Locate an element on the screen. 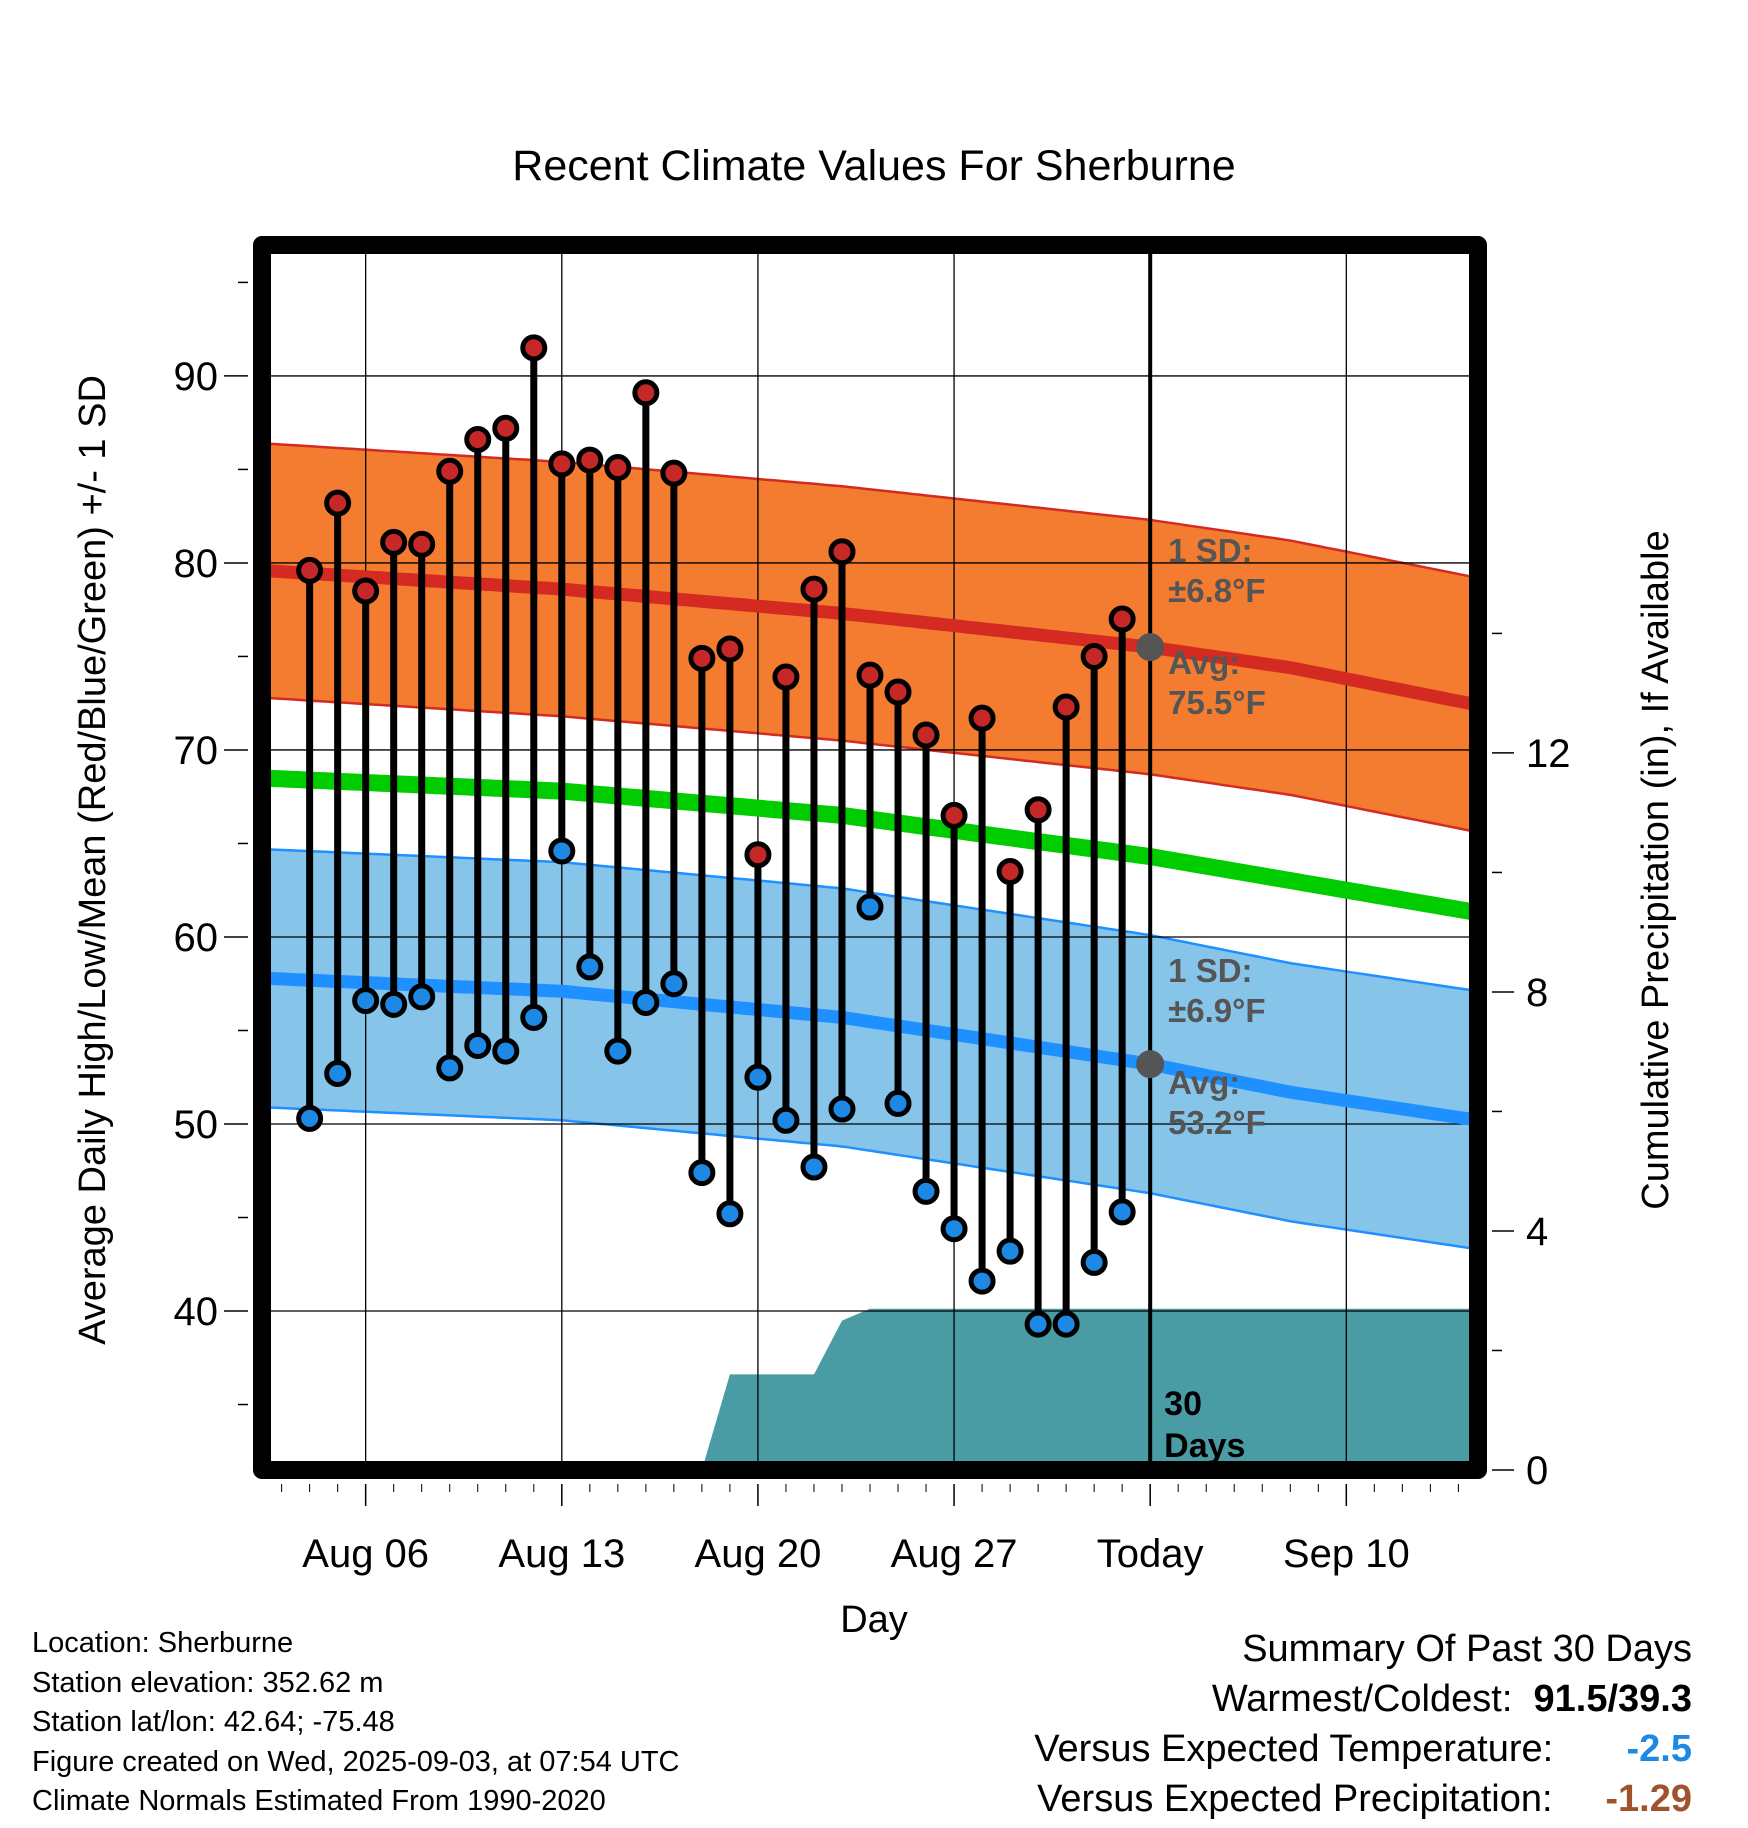  low-avg-label: Avg: 53.2°F is located at coordinates (1217, 1102).